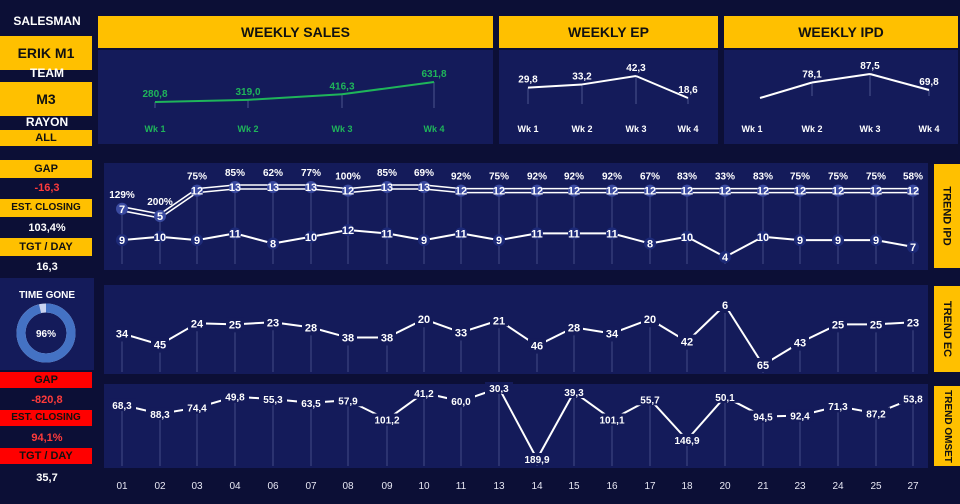  What do you see at coordinates (574, 328) in the screenshot?
I see `trend-ec-data-label: 28` at bounding box center [574, 328].